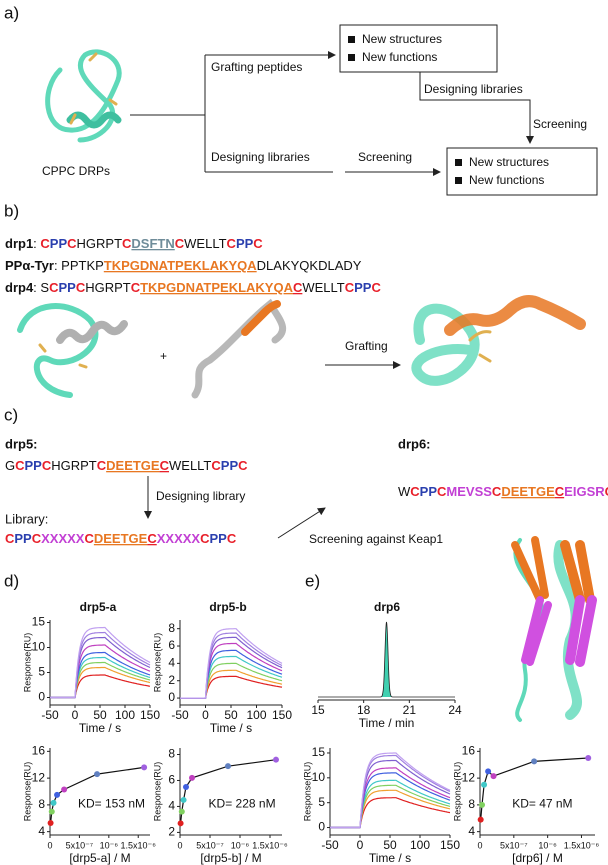  Describe the element at coordinates (318, 710) in the screenshot. I see `x-tick-label: 15` at that location.